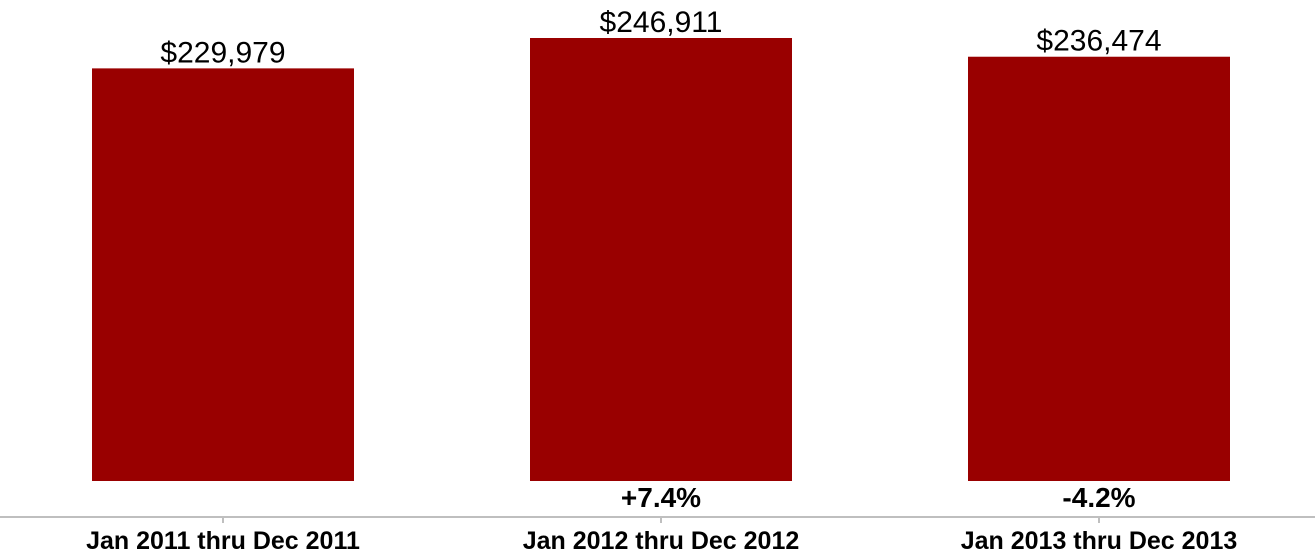 This screenshot has height=554, width=1315. I want to click on change-label-3: -4.2%, so click(1098, 497).